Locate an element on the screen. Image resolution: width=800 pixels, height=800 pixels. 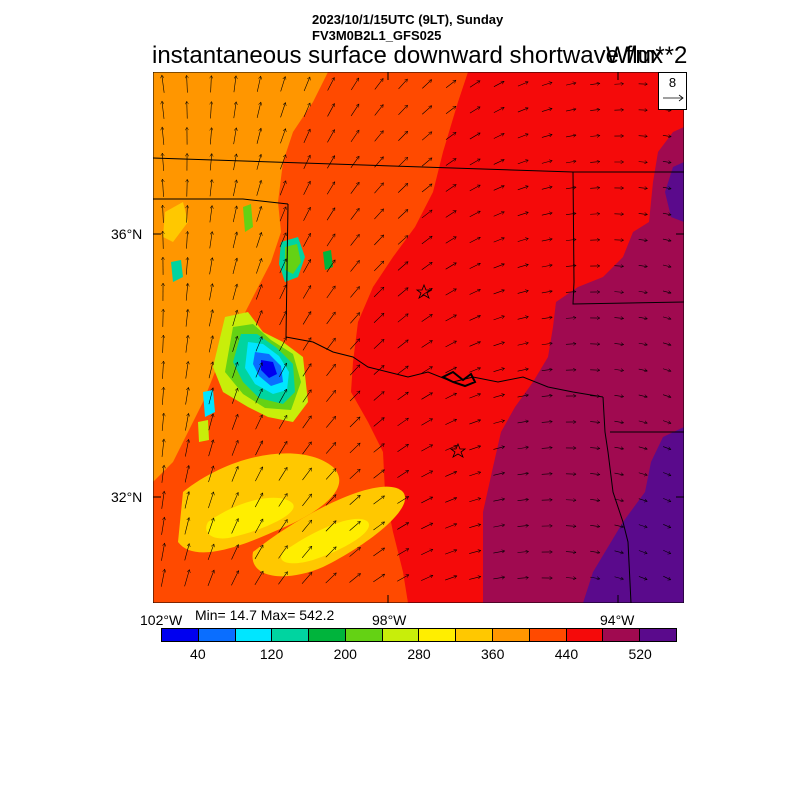
lat-label-36n: 36°N is located at coordinates (127, 234).